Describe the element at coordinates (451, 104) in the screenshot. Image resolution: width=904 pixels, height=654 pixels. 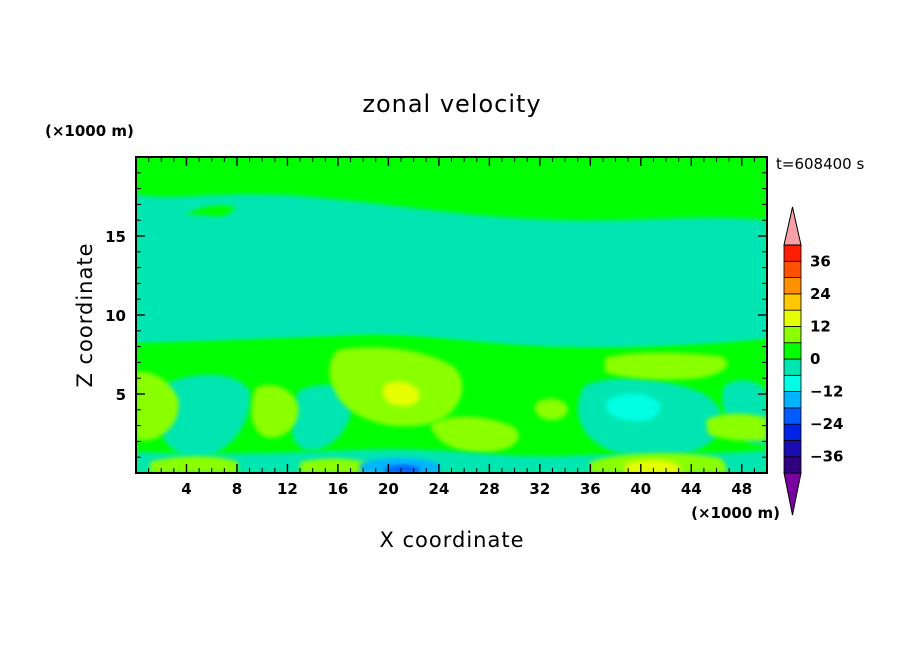
I see `chart-title: zonal velocity` at that location.